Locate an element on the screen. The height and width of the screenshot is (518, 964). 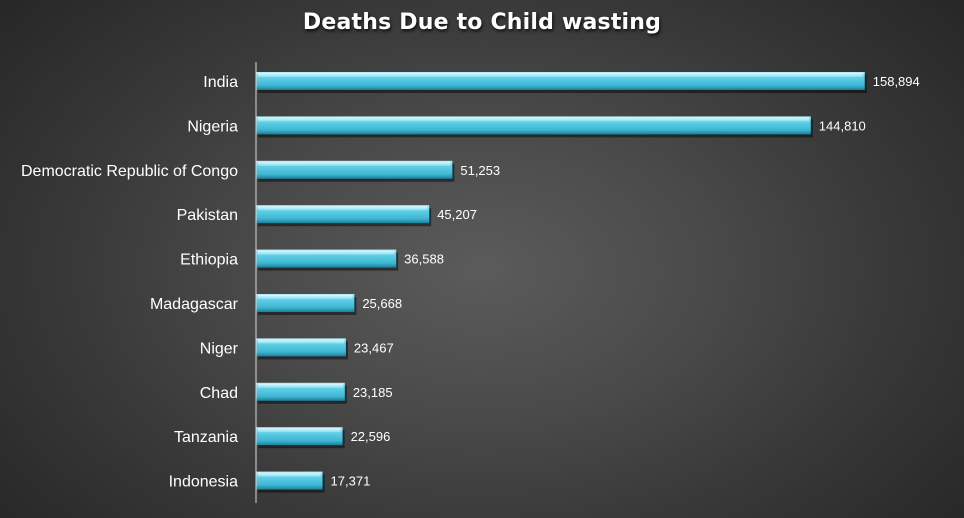
bar-group: Ethiopia 36,588 is located at coordinates (312, 260).